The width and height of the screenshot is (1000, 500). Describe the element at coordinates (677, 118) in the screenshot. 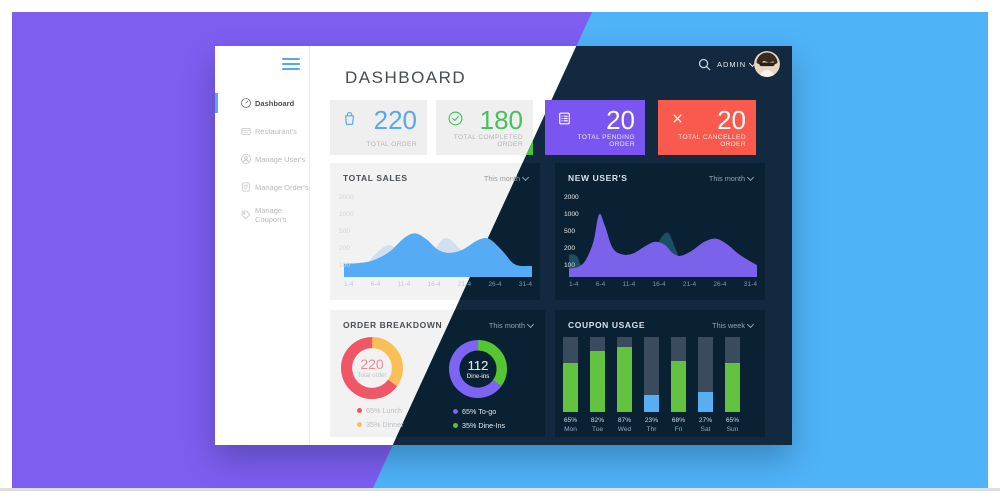

I see `cancel-x-icon` at that location.